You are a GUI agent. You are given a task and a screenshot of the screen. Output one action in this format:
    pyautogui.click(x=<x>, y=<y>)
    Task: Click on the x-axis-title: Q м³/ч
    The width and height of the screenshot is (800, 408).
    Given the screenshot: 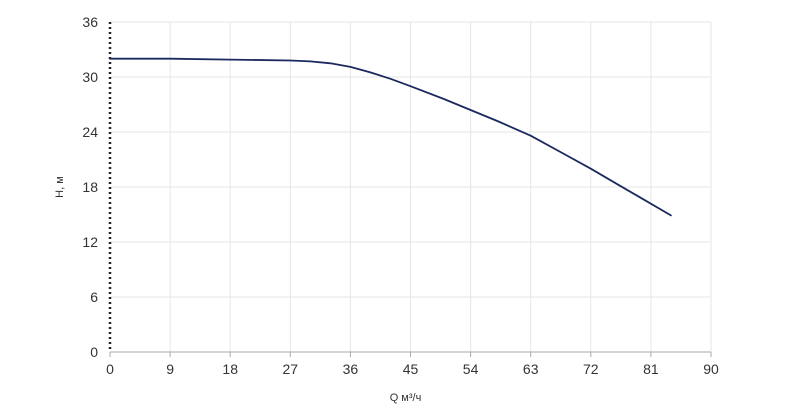 What is the action you would take?
    pyautogui.click(x=406, y=398)
    